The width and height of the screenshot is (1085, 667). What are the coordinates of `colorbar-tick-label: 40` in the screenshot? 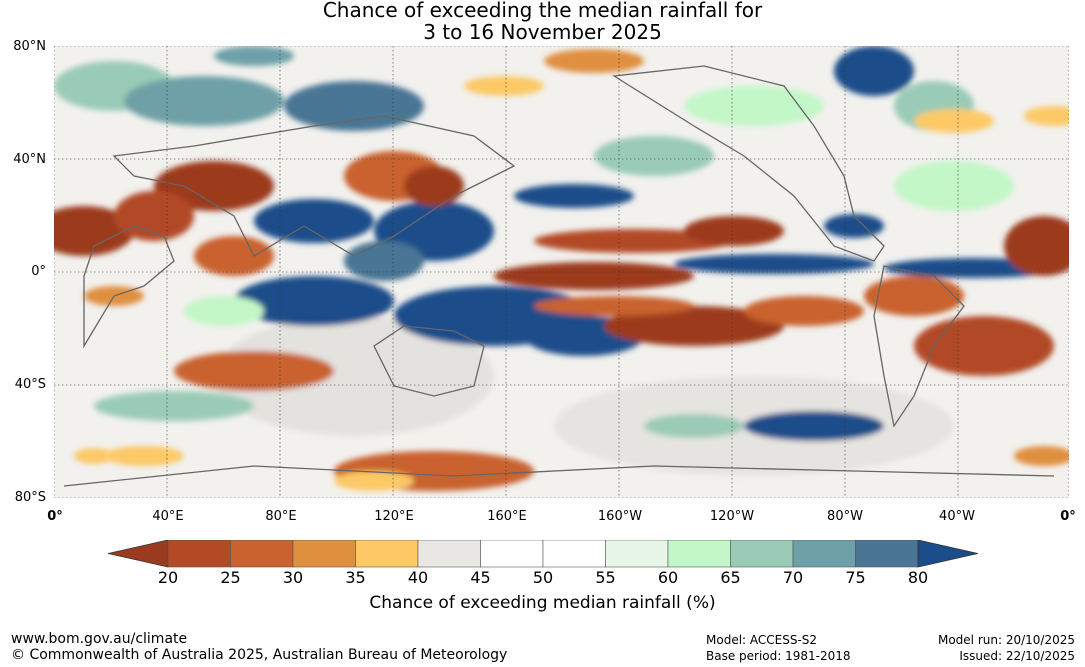 It's located at (418, 577).